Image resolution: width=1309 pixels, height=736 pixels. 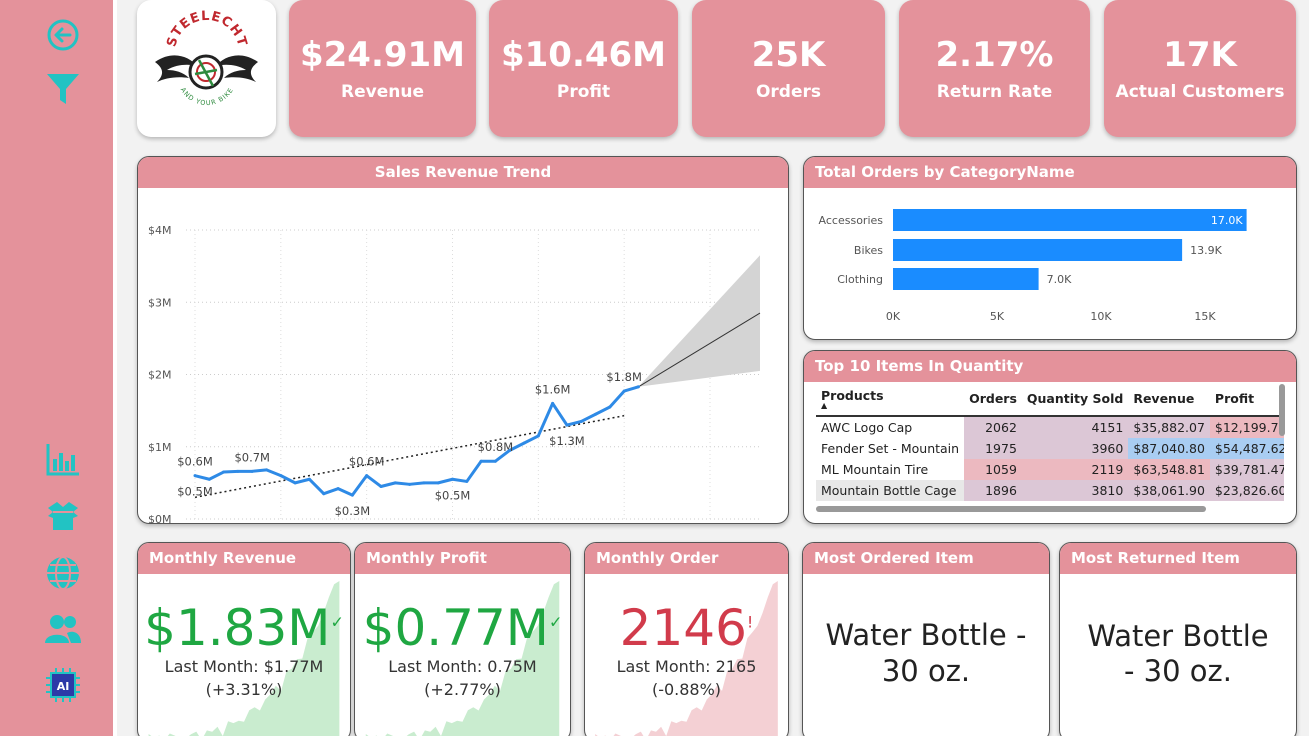 I want to click on back-arrow-icon, so click(x=63, y=35).